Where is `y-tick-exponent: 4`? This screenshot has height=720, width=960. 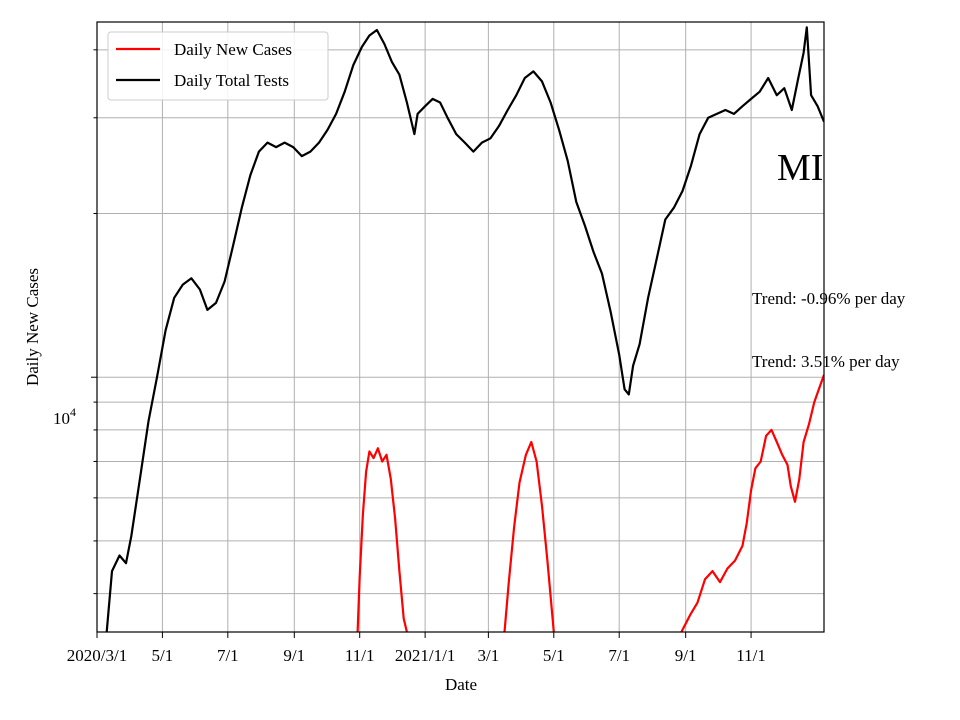 y-tick-exponent: 4 is located at coordinates (73, 412).